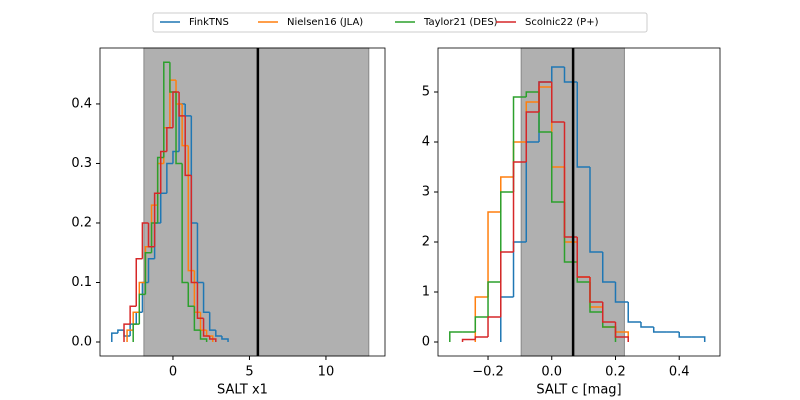 The width and height of the screenshot is (800, 400). Describe the element at coordinates (426, 192) in the screenshot. I see `y-tick-label: 3` at that location.